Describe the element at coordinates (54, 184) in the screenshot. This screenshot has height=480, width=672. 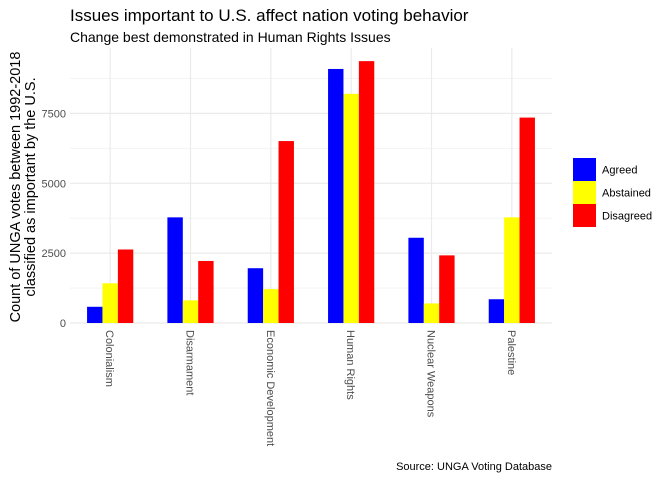
I see `y-tick-label: 5000` at that location.